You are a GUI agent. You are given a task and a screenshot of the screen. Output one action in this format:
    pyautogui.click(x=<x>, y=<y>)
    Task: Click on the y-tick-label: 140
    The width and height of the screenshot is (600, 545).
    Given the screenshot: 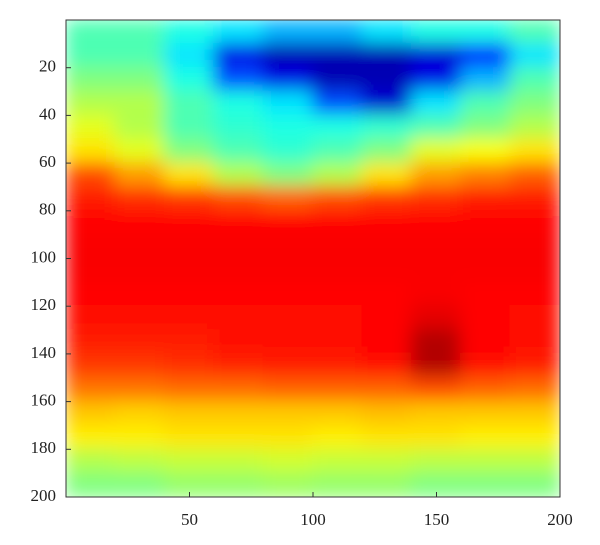 What is the action you would take?
    pyautogui.click(x=44, y=352)
    